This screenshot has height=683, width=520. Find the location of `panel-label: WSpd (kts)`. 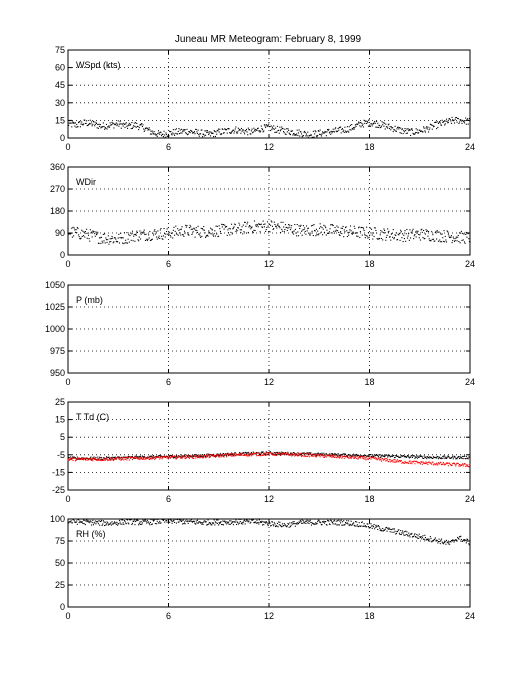

panel-label: WSpd (kts) is located at coordinates (98, 65).